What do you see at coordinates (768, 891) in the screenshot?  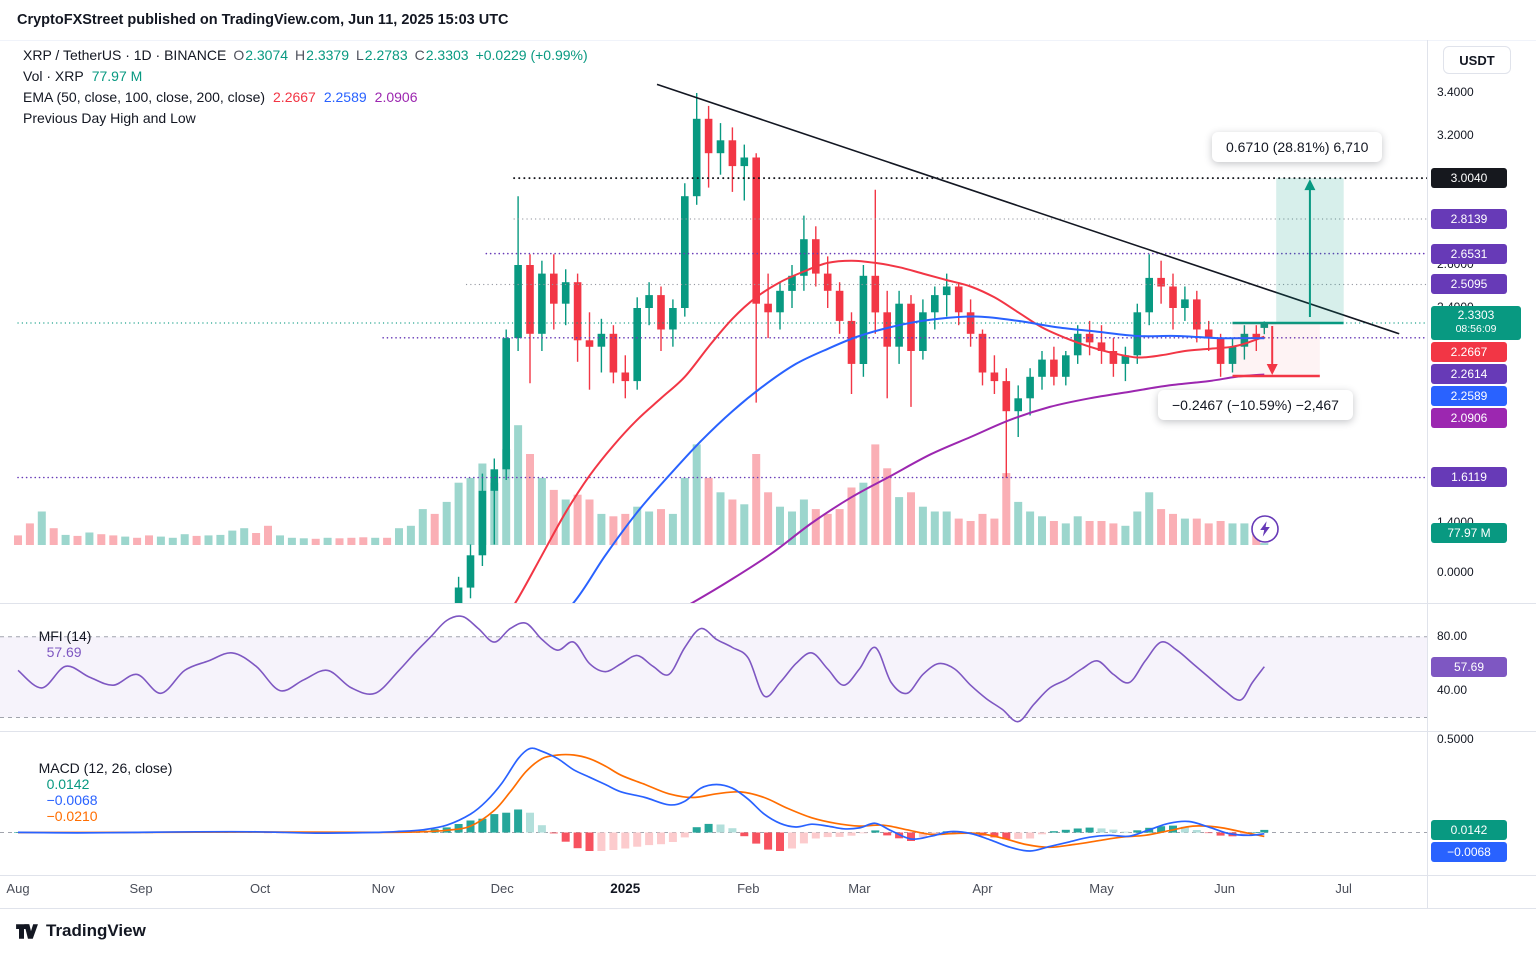 I see `time-axis` at bounding box center [768, 891].